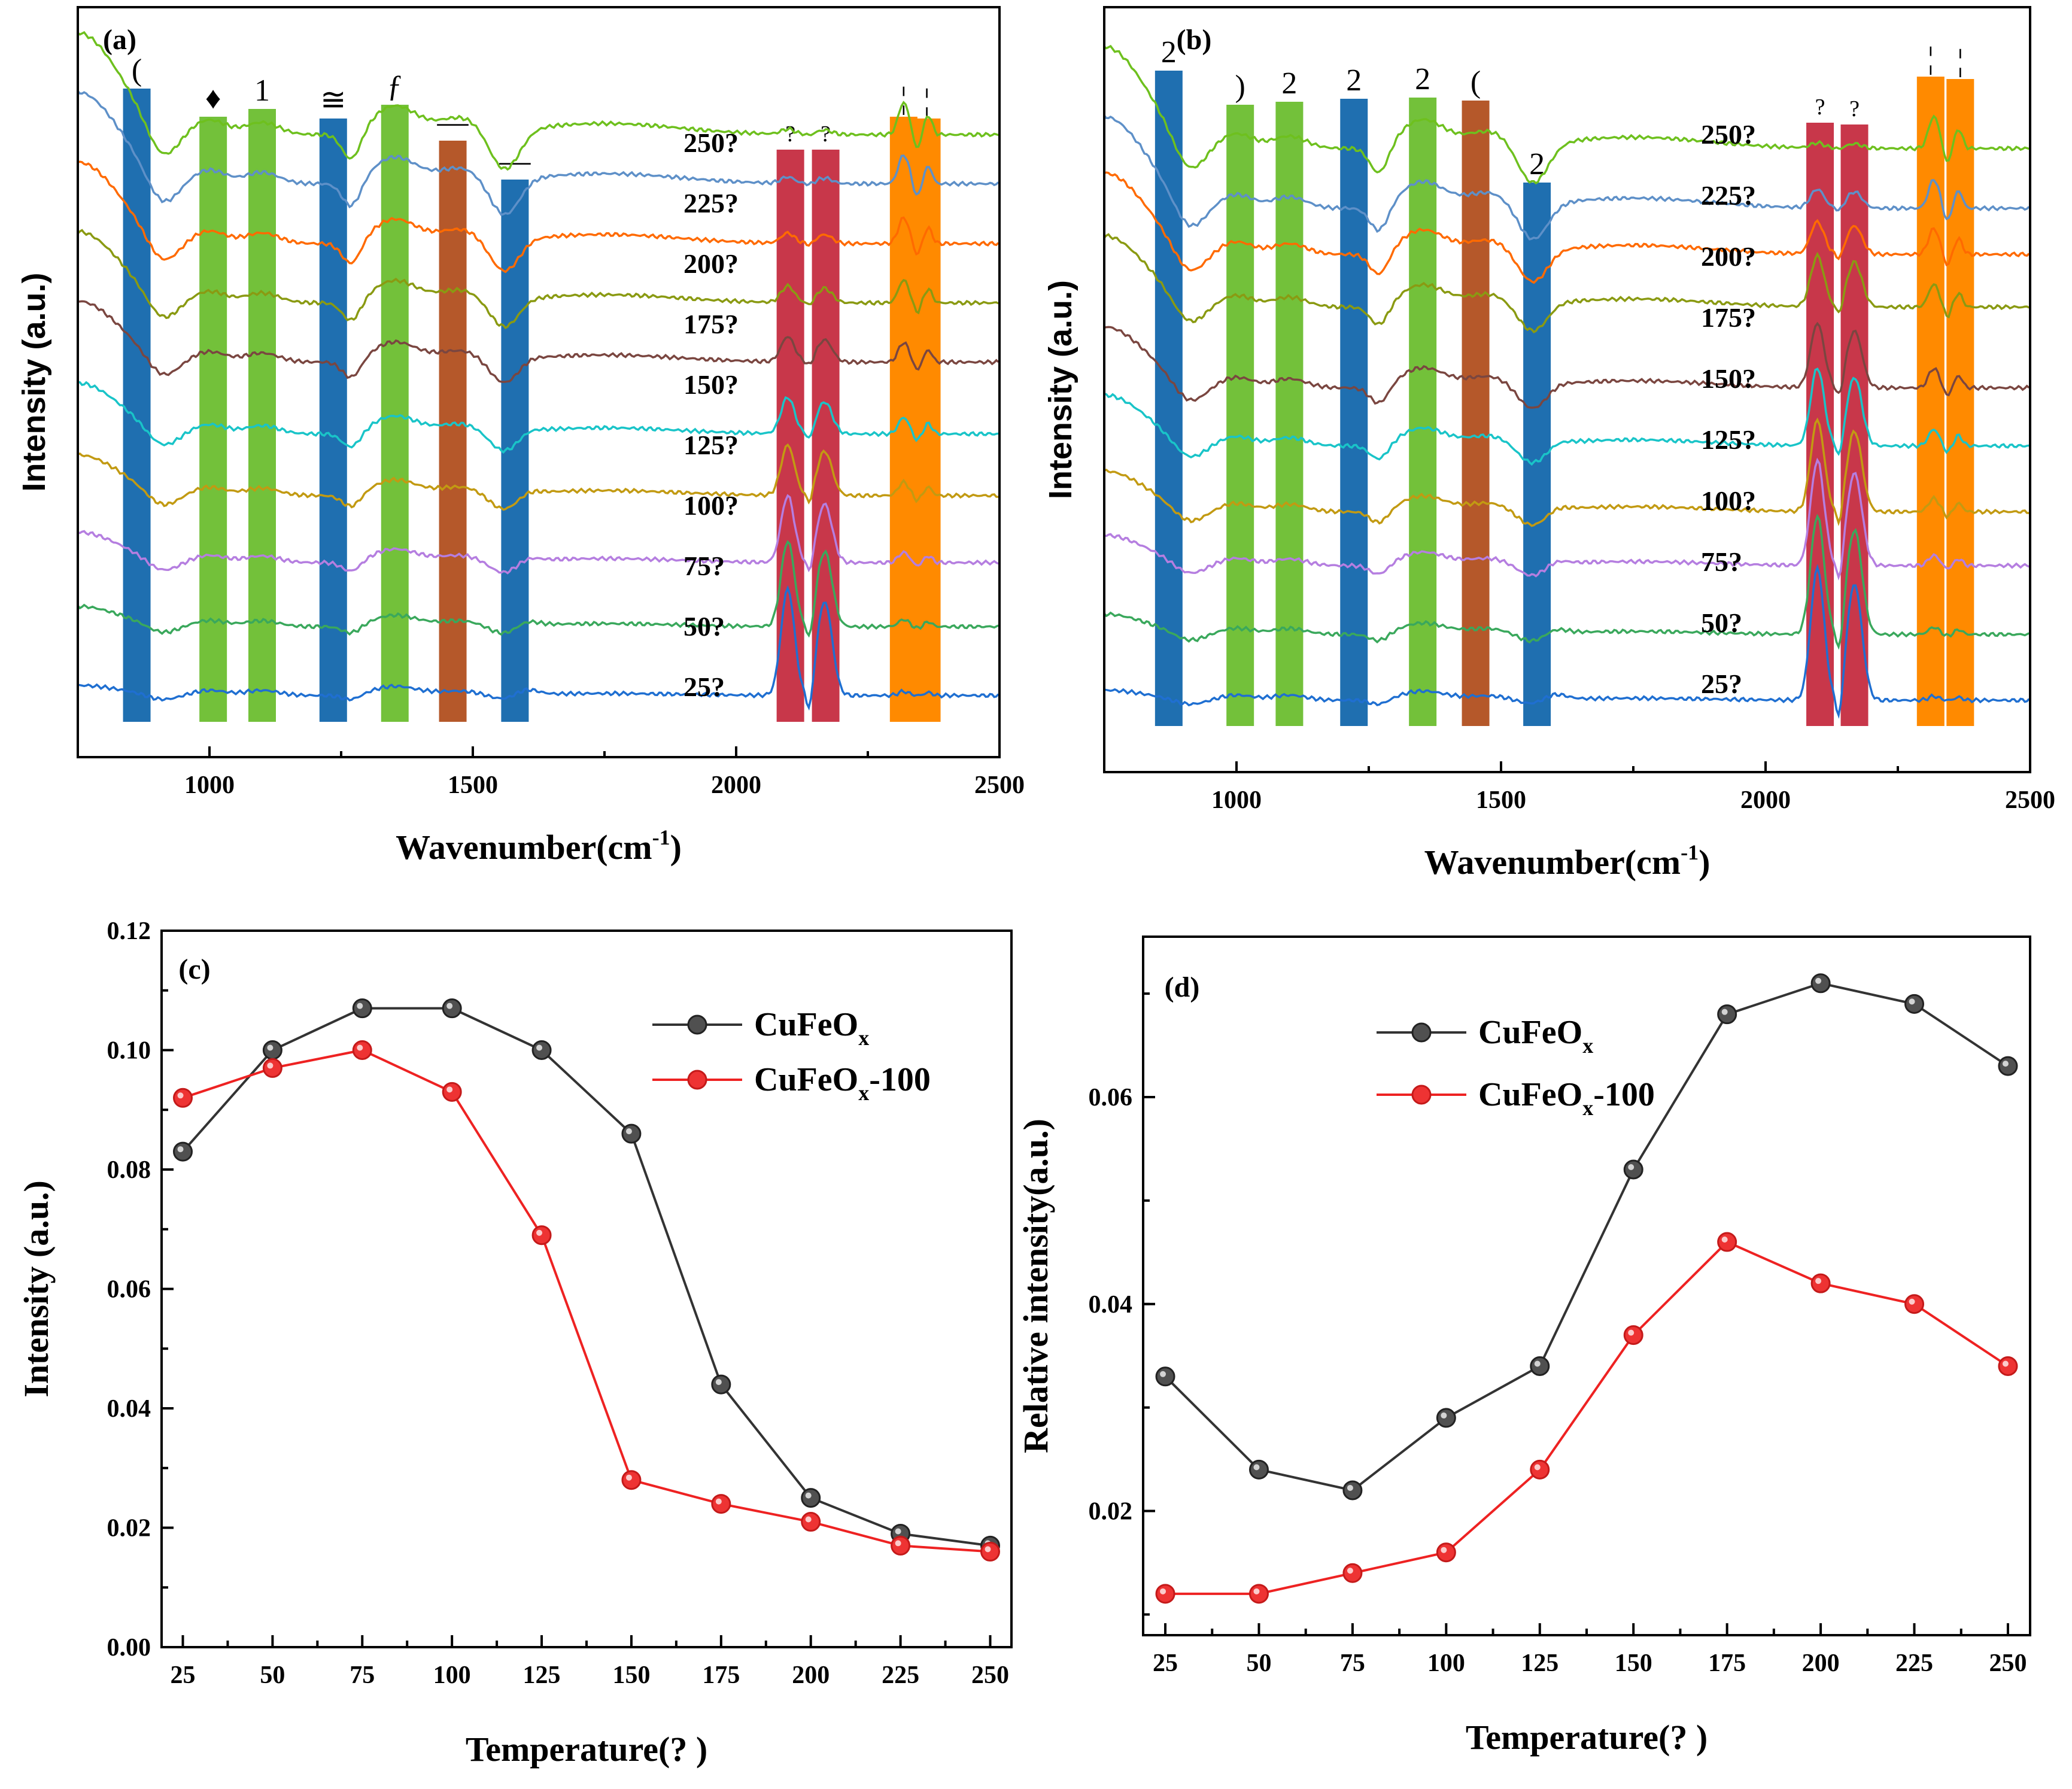 Image resolution: width=2072 pixels, height=1789 pixels. Describe the element at coordinates (1182, 987) in the screenshot. I see `panel-label: (d)` at that location.